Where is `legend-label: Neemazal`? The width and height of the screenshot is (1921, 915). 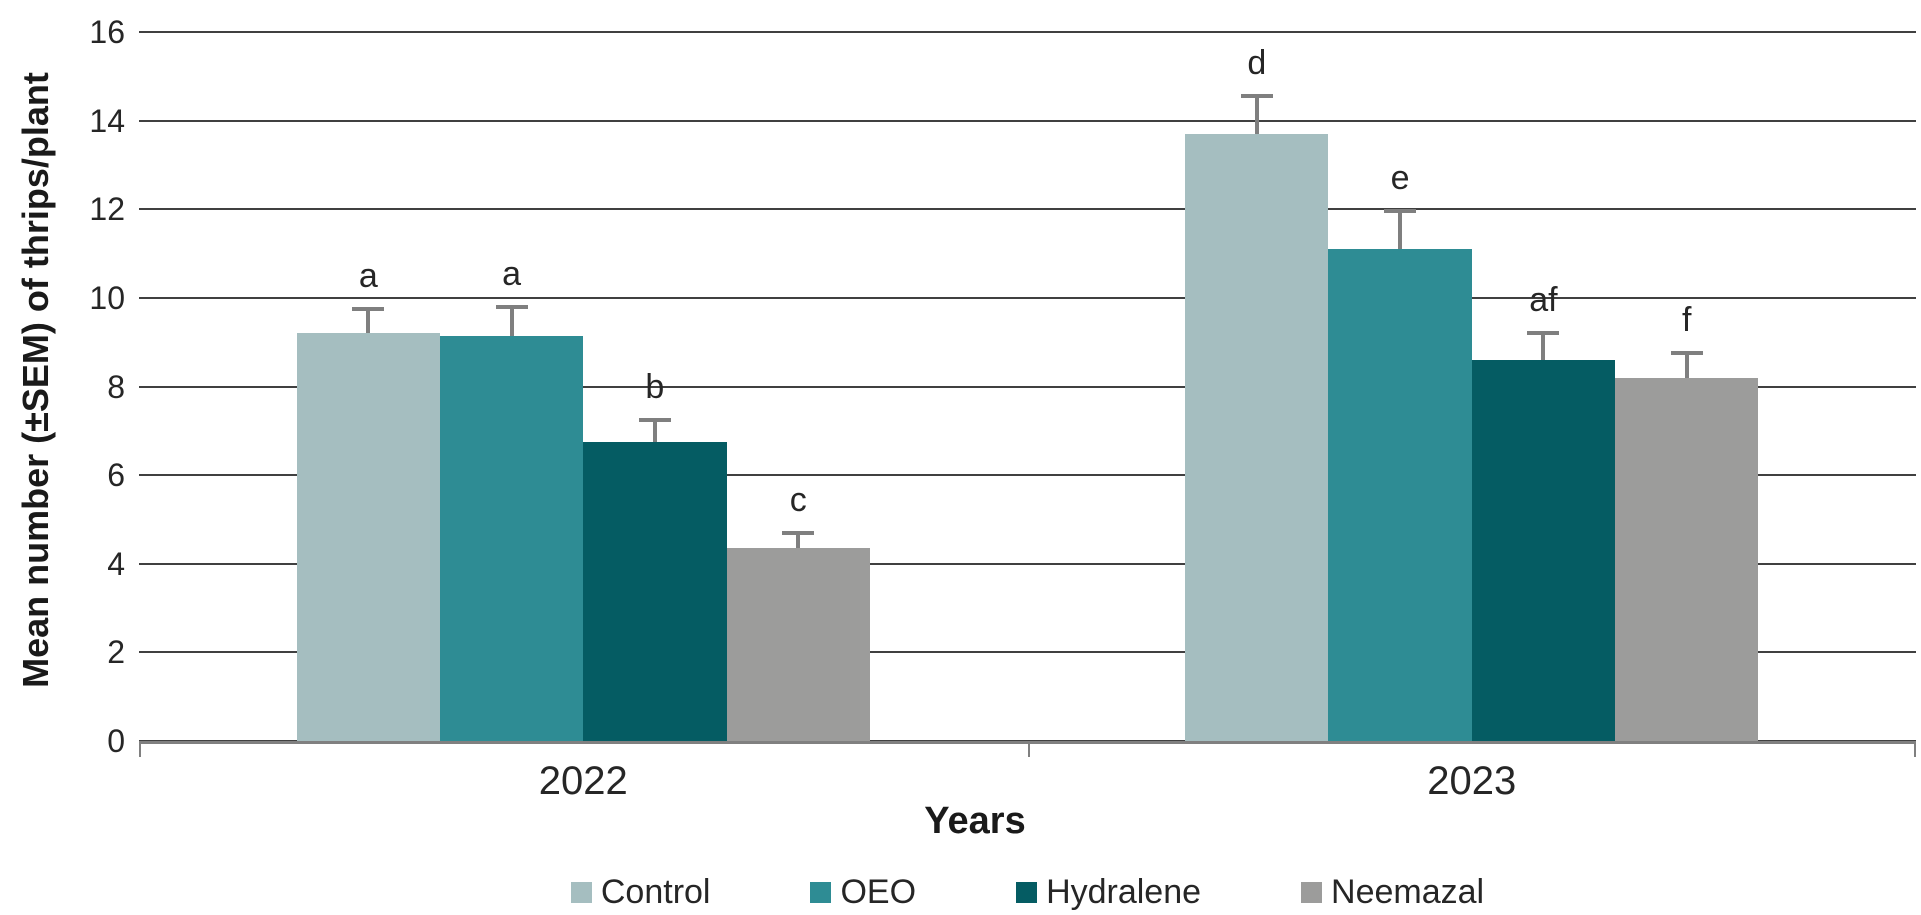 legend-label: Neemazal is located at coordinates (1408, 892).